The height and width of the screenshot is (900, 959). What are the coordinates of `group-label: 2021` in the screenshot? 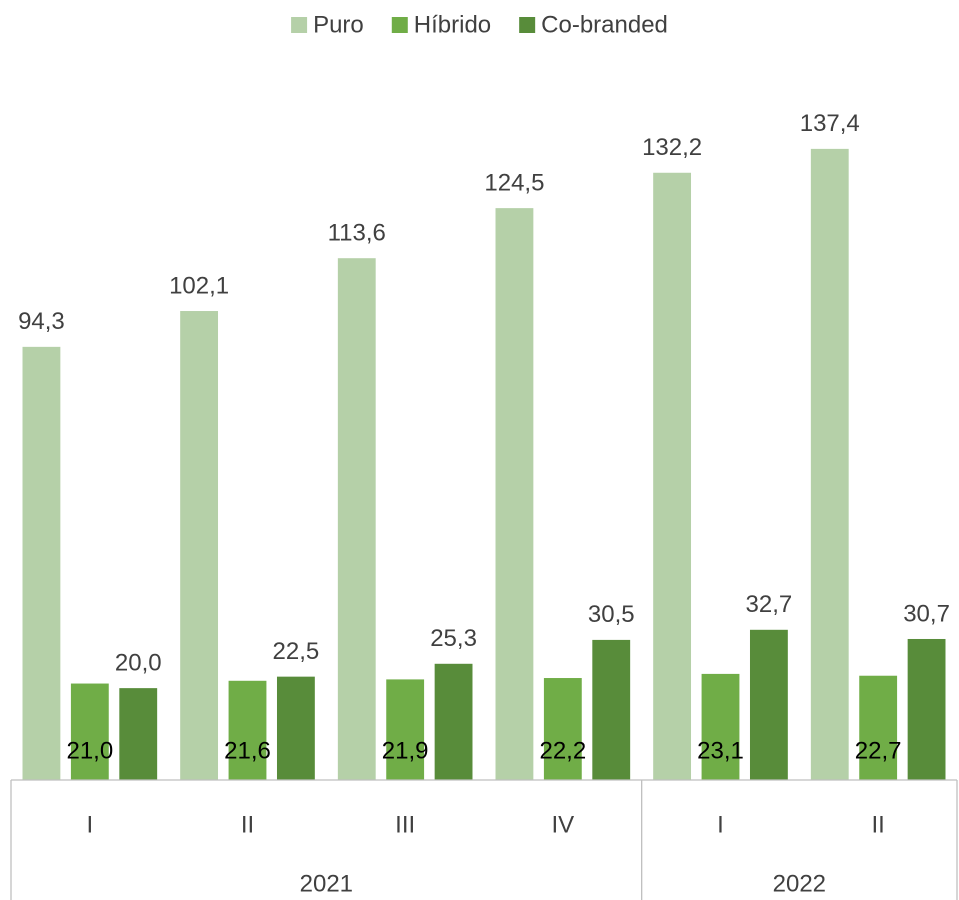 It's located at (326, 883).